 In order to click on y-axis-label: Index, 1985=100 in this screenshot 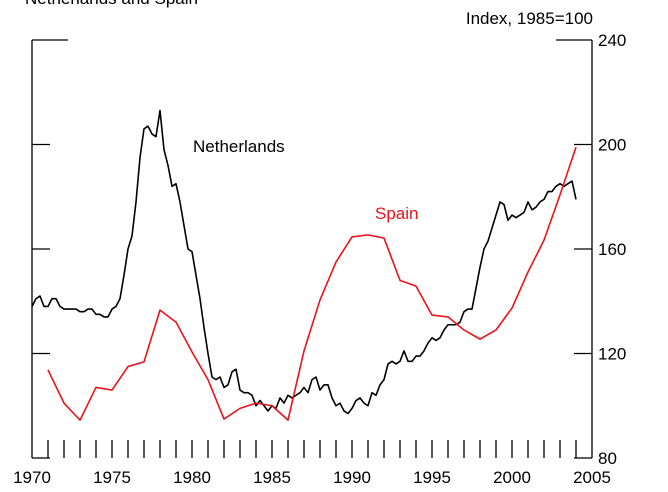, I will do `click(529, 18)`.